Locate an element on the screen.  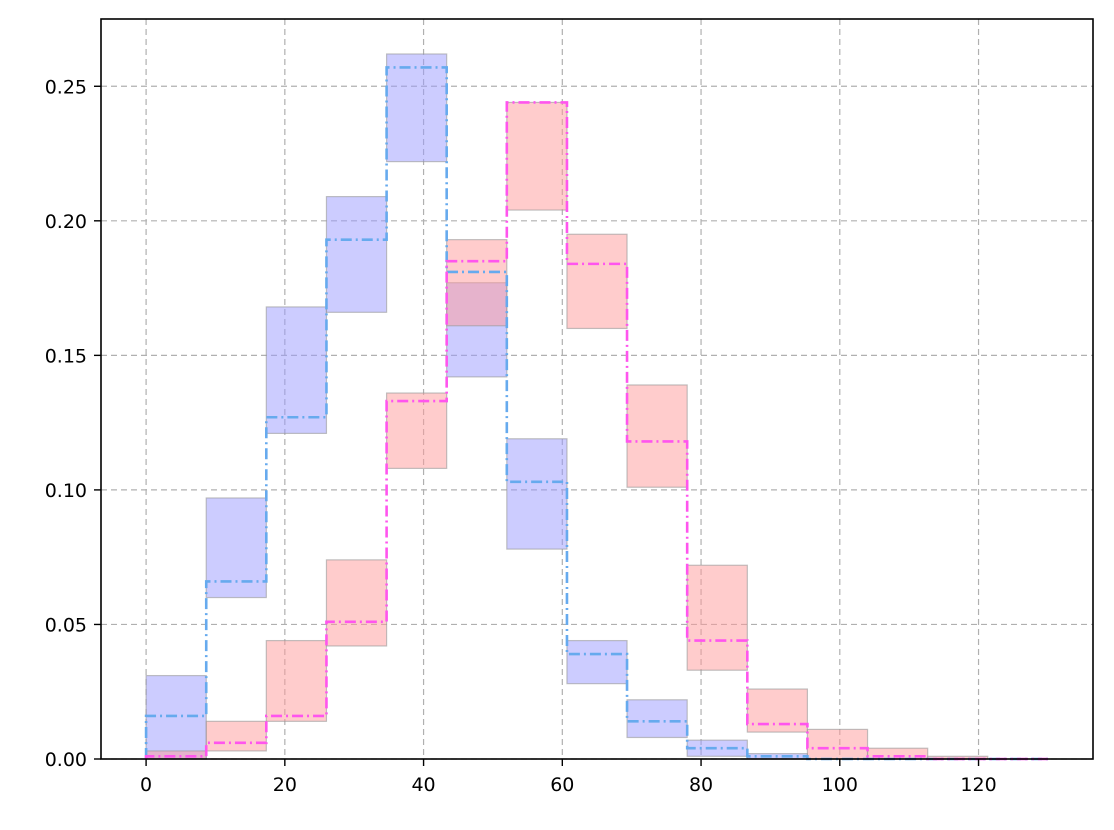
x-tick-label: 80 is located at coordinates (701, 785).